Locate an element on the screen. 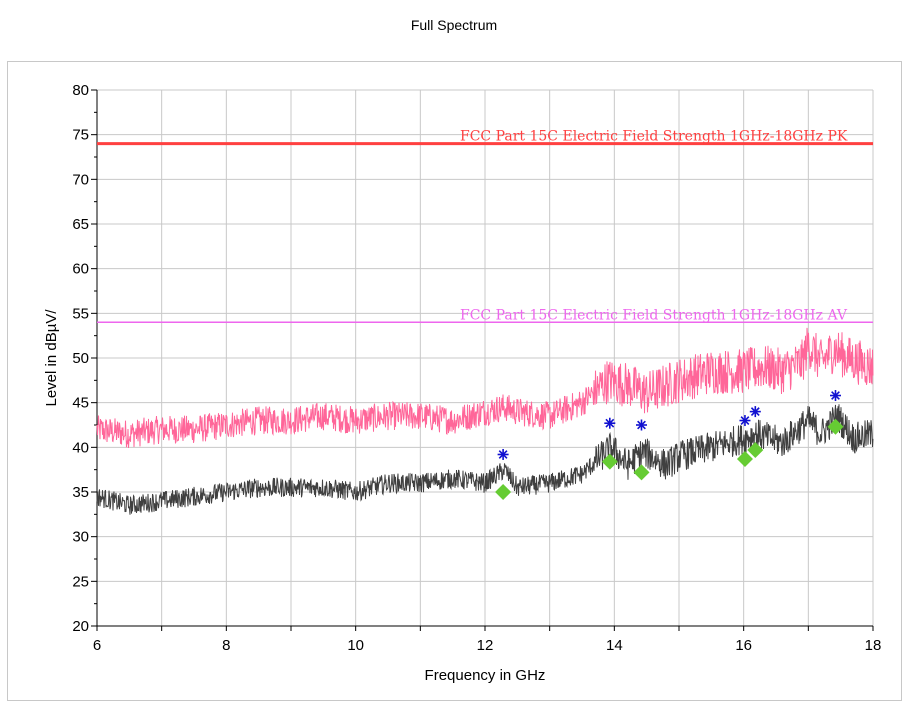  y-tick-label: 60 is located at coordinates (80, 269).